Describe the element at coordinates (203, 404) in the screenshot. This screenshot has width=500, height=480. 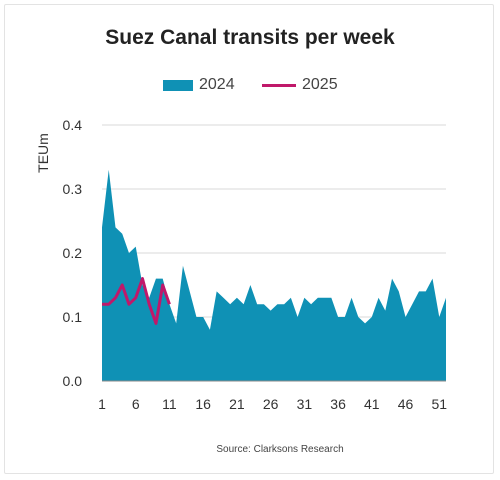
I see `x-tick-label: 16` at that location.